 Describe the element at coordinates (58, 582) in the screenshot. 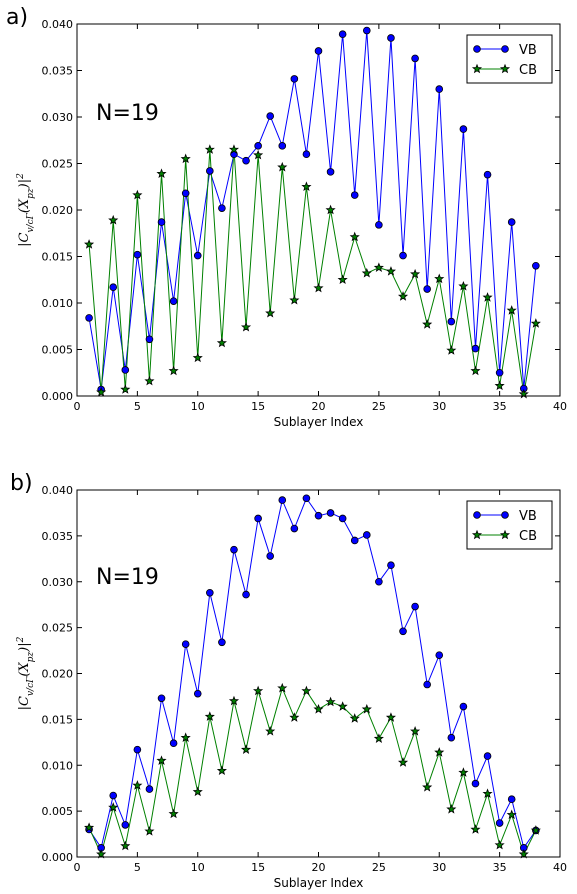

I see `y-tick-label: 0.030` at that location.